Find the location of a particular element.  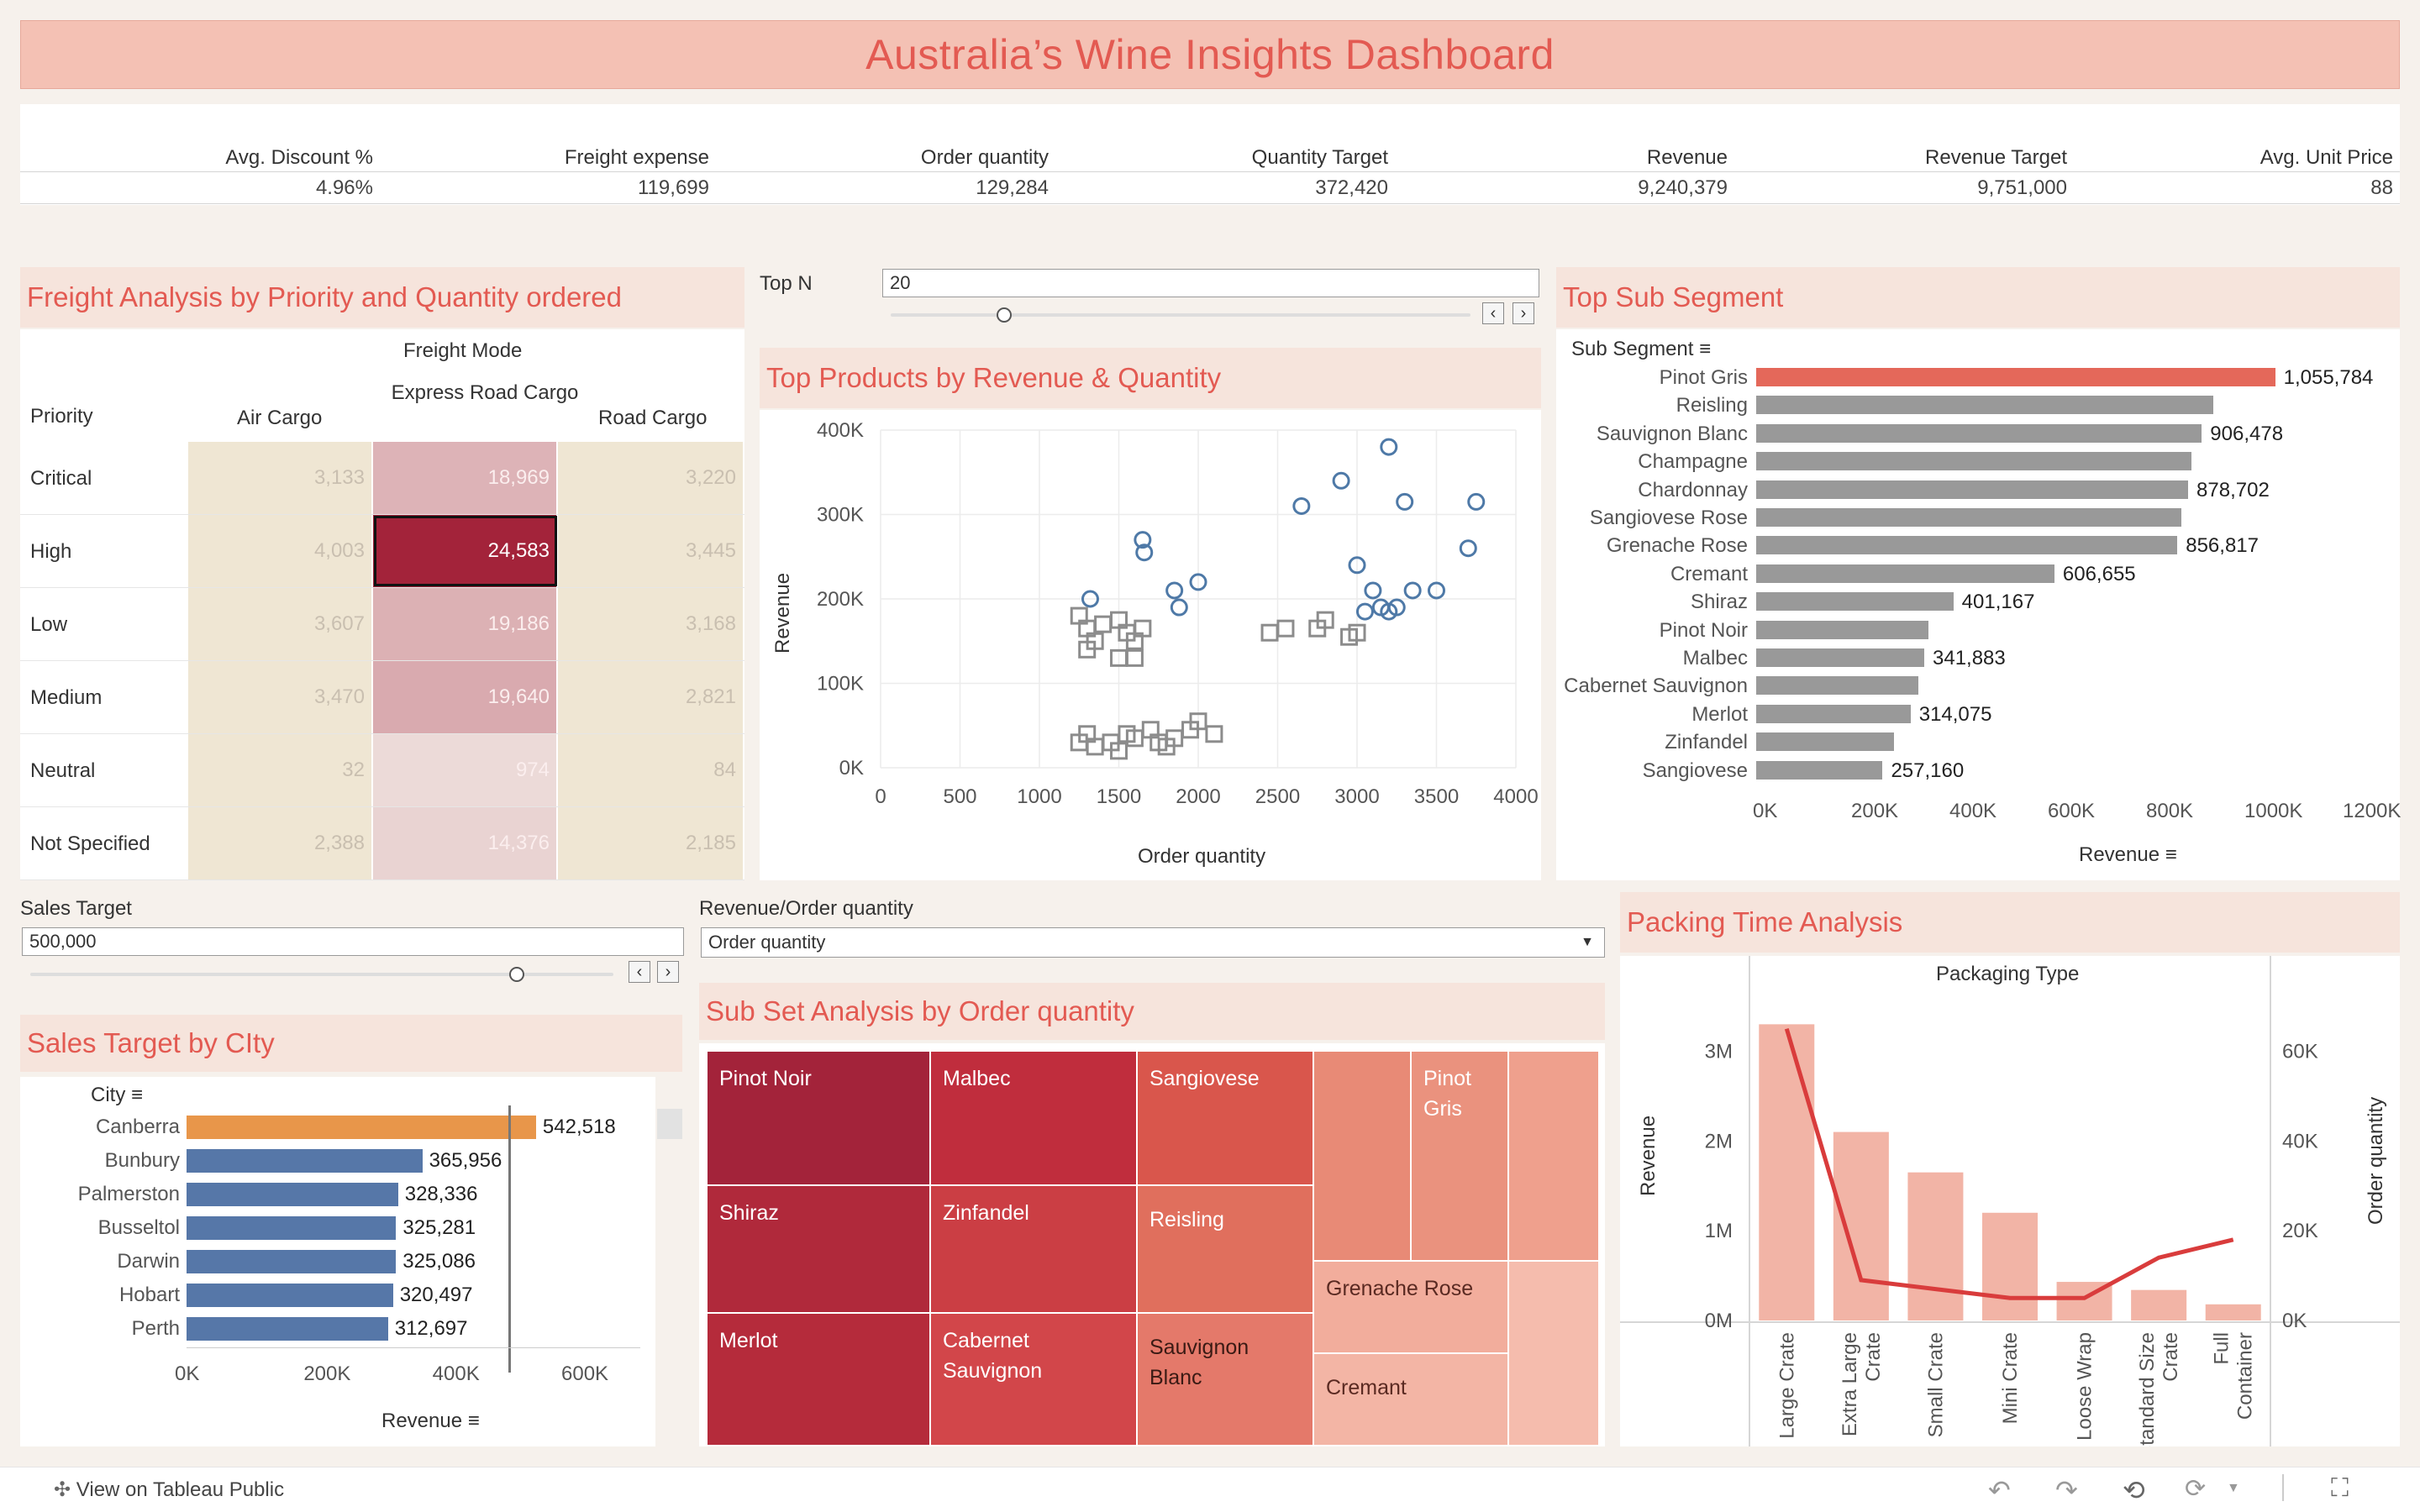

revert-icon: ⟲ is located at coordinates (2134, 1490).